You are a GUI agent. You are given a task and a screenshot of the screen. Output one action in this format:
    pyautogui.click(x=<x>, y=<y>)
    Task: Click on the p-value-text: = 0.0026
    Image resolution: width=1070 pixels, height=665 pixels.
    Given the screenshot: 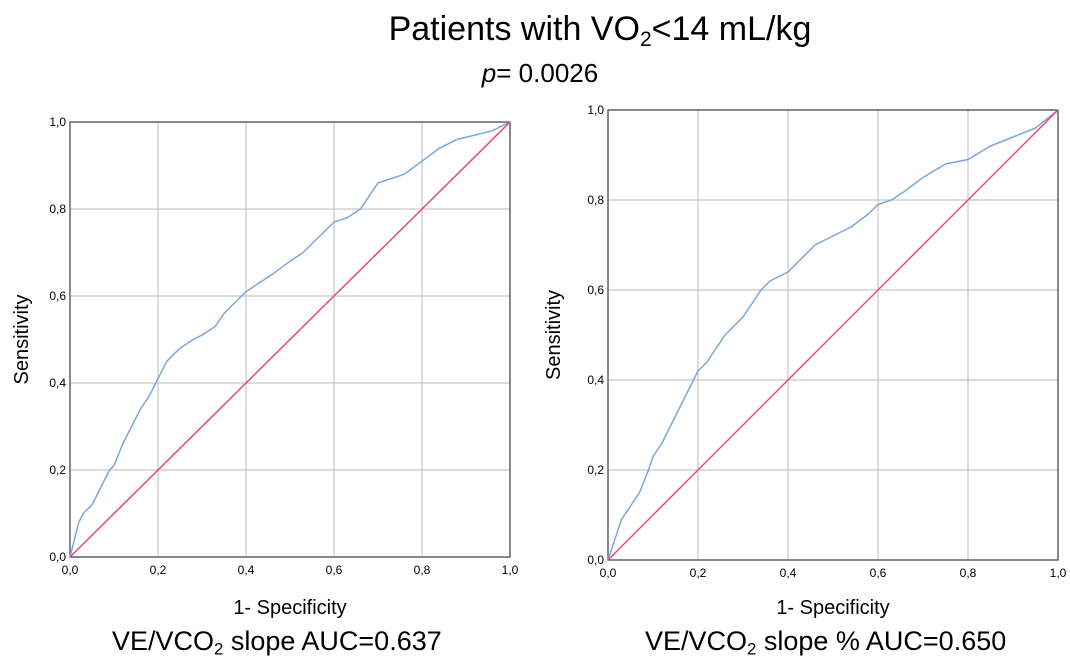 What is the action you would take?
    pyautogui.click(x=547, y=73)
    